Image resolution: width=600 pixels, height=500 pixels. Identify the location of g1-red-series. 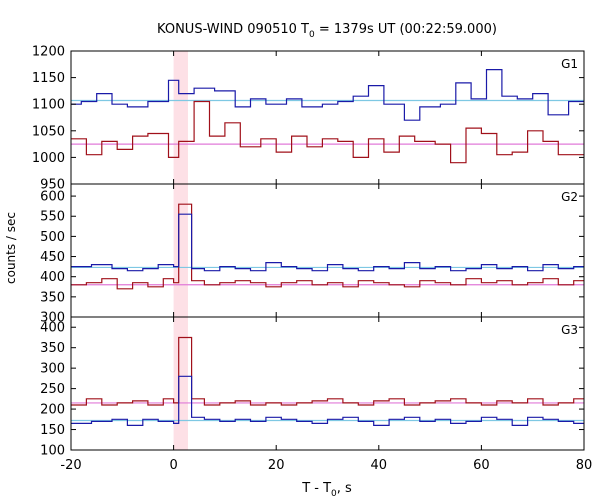
(327, 132).